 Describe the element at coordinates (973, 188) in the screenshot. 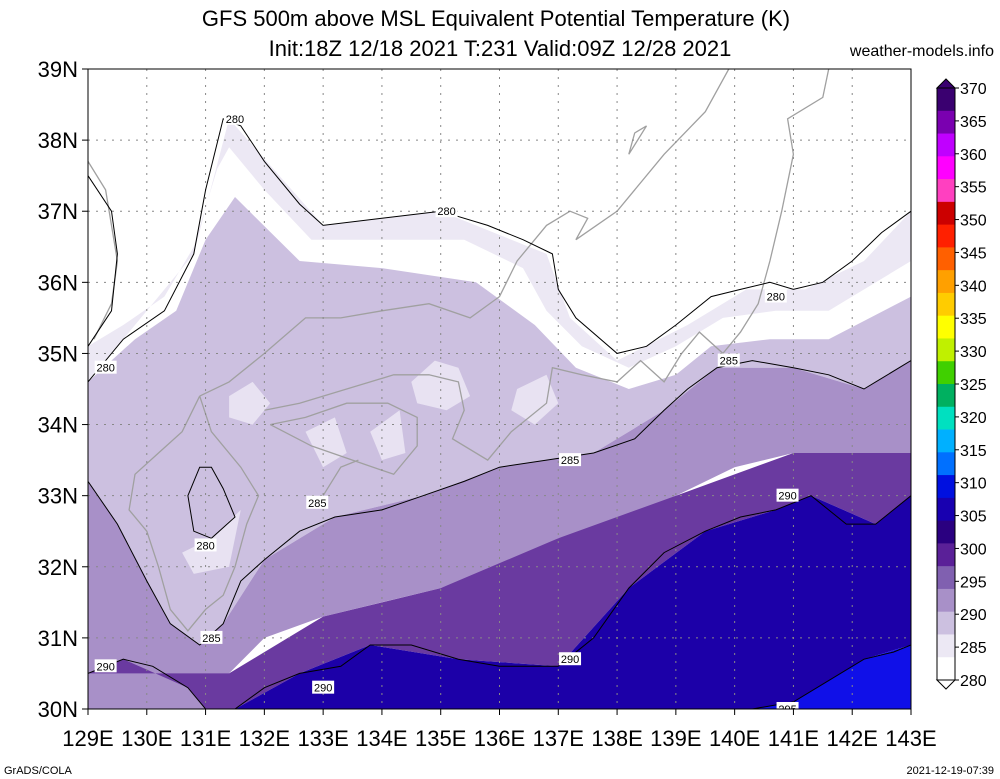

I see `colorbar-label: 355` at that location.